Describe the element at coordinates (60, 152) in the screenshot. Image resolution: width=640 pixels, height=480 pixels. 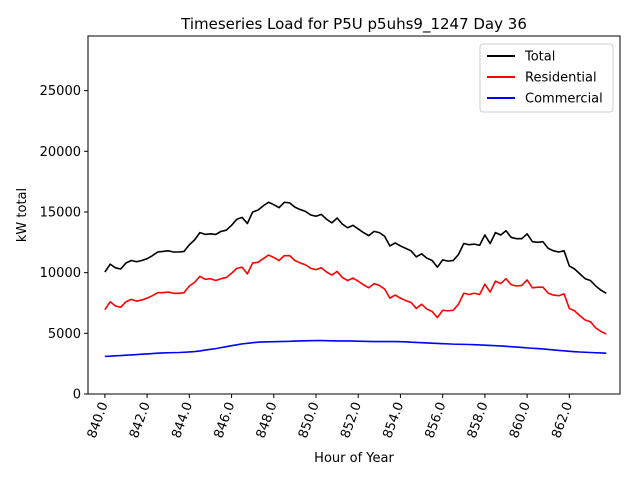
I see `y-tick-label: 20000` at that location.